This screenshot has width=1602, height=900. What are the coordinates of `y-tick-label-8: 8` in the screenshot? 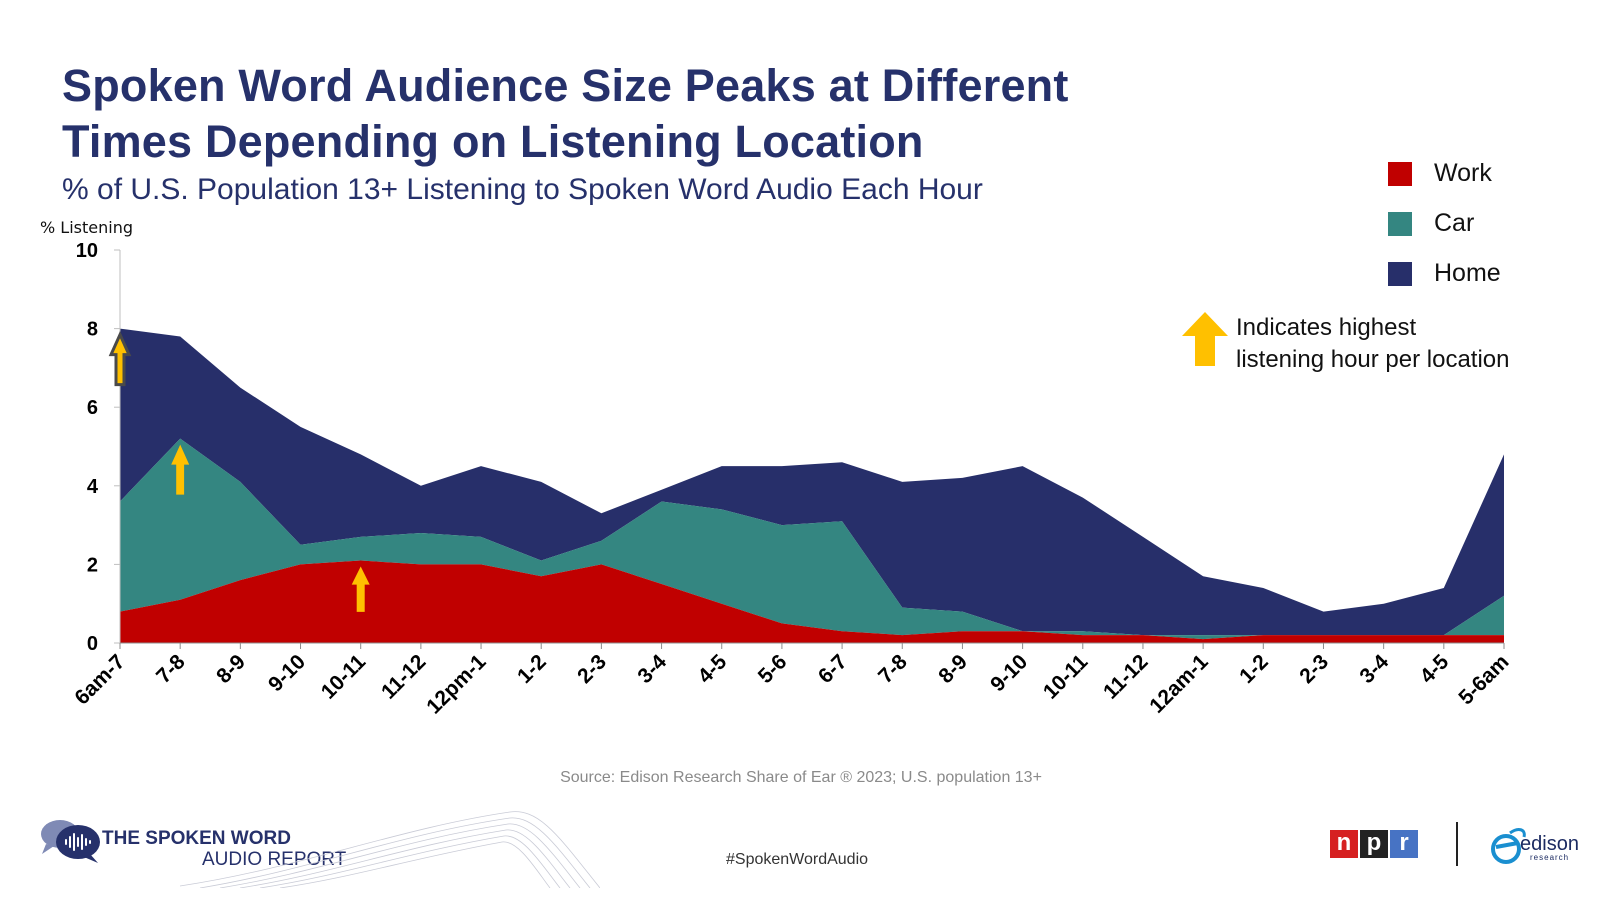 It's located at (92, 330).